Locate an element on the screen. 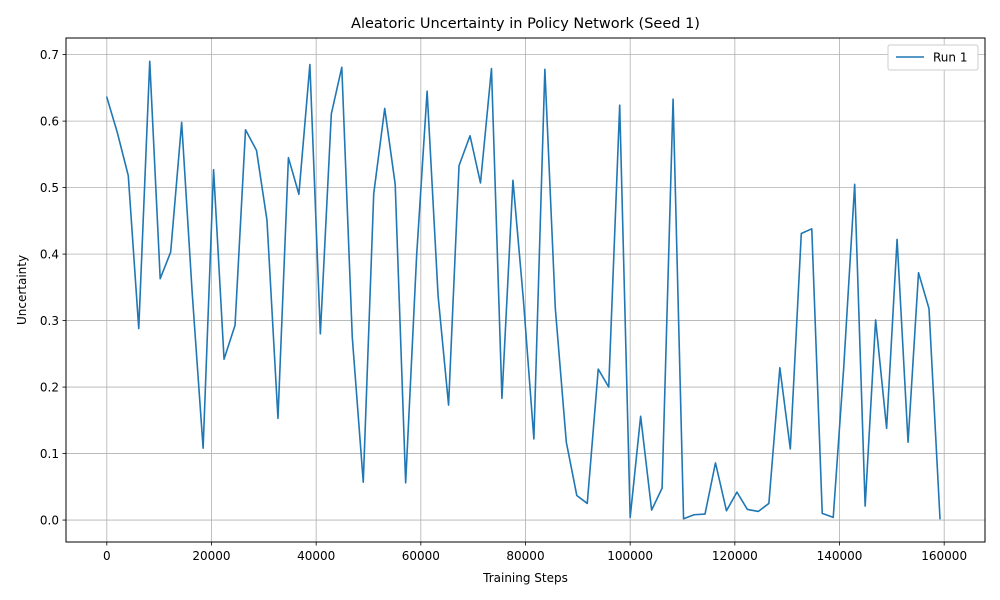 This screenshot has width=1000, height=600. x-tick-label: 60000 is located at coordinates (421, 556).